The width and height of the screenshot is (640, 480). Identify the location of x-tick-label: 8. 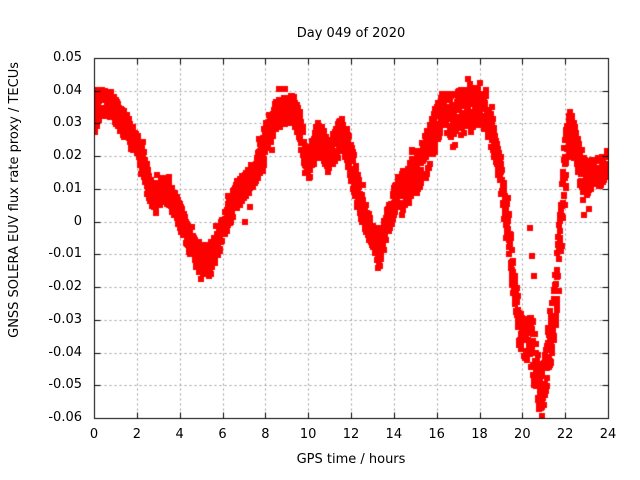
(265, 434).